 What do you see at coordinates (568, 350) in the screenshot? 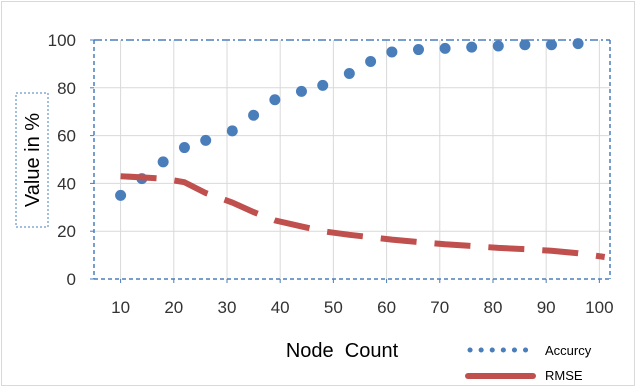
I see `legend-accurcy-label: Accurcy` at bounding box center [568, 350].